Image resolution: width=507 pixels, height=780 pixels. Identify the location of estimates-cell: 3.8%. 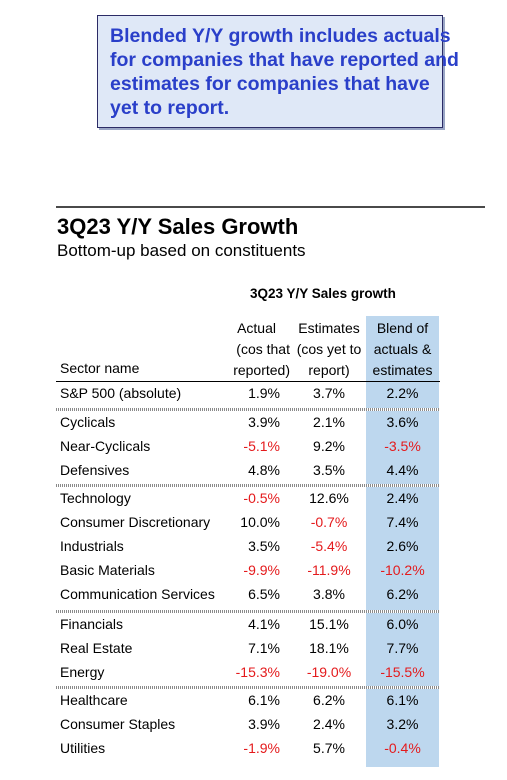
(329, 594).